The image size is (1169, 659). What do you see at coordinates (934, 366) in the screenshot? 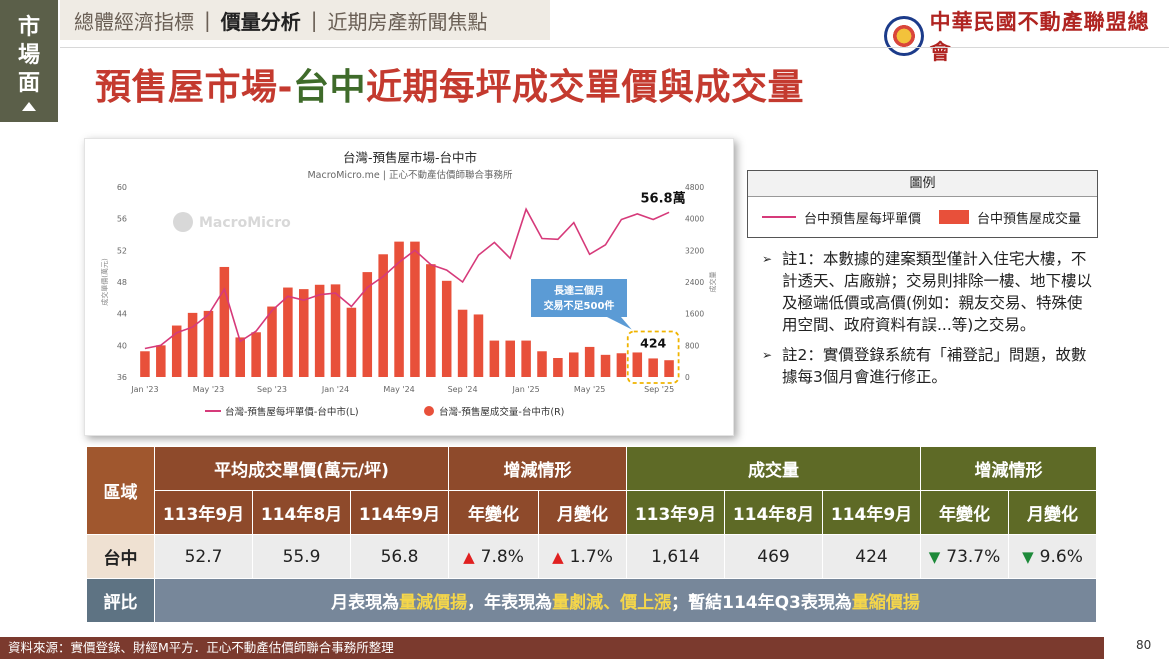
I see `note-text: 註2：實價登錄系統有「補登記」問題，故數據每3個月會進行修正。` at bounding box center [934, 366].